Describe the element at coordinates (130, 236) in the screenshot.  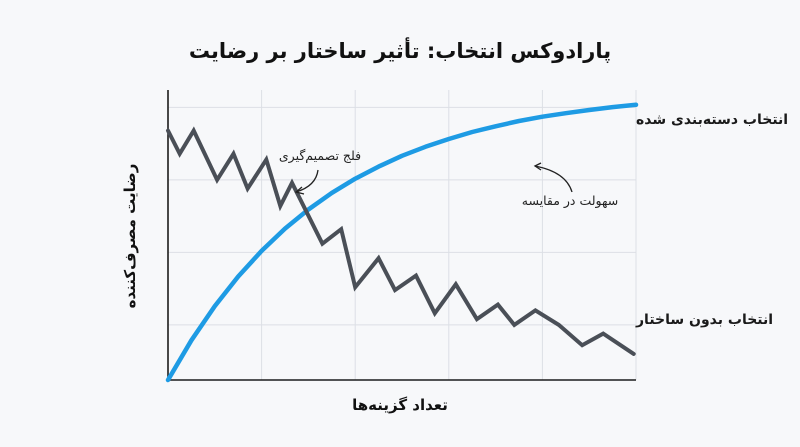
I see `y-axis-label: رضایت مصرف‌کننده` at that location.